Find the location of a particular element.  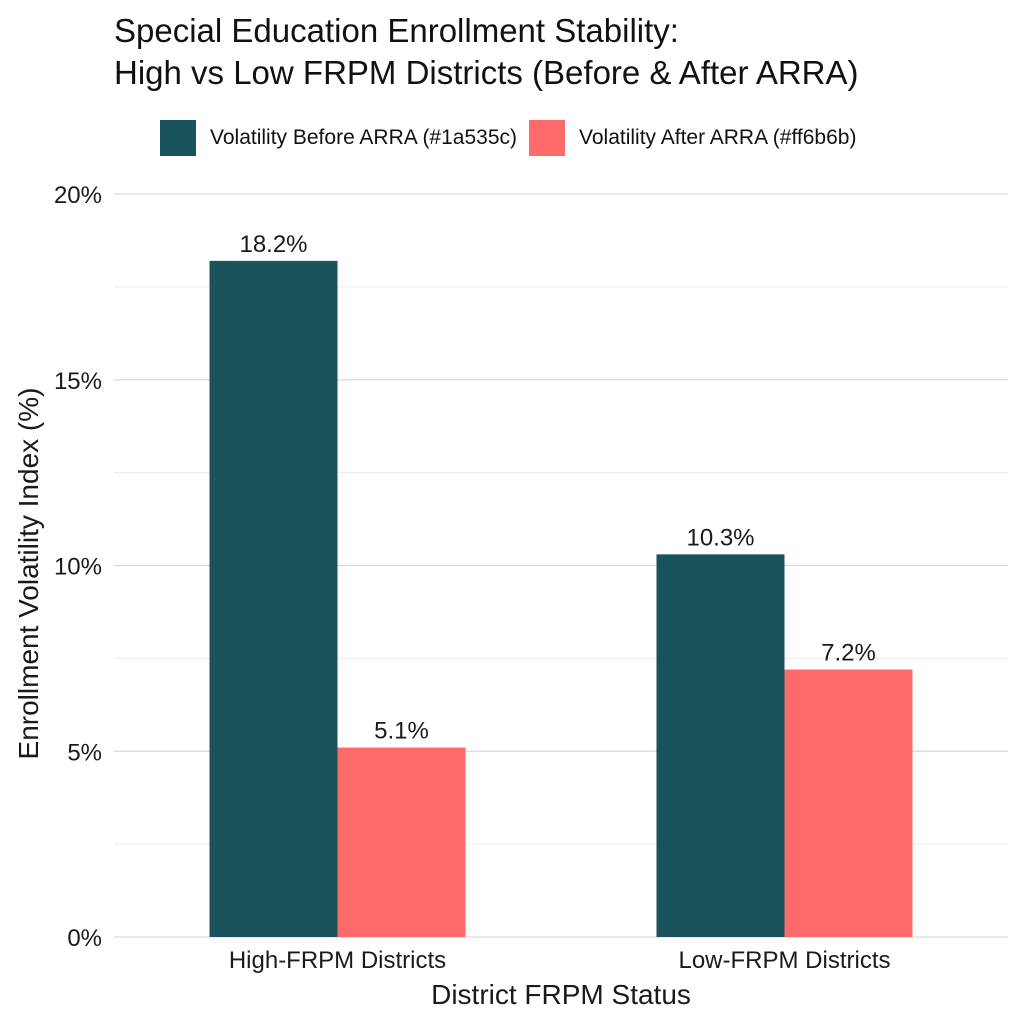

legend-label-before: Volatility Before ARRA (#1a535c) is located at coordinates (364, 137).